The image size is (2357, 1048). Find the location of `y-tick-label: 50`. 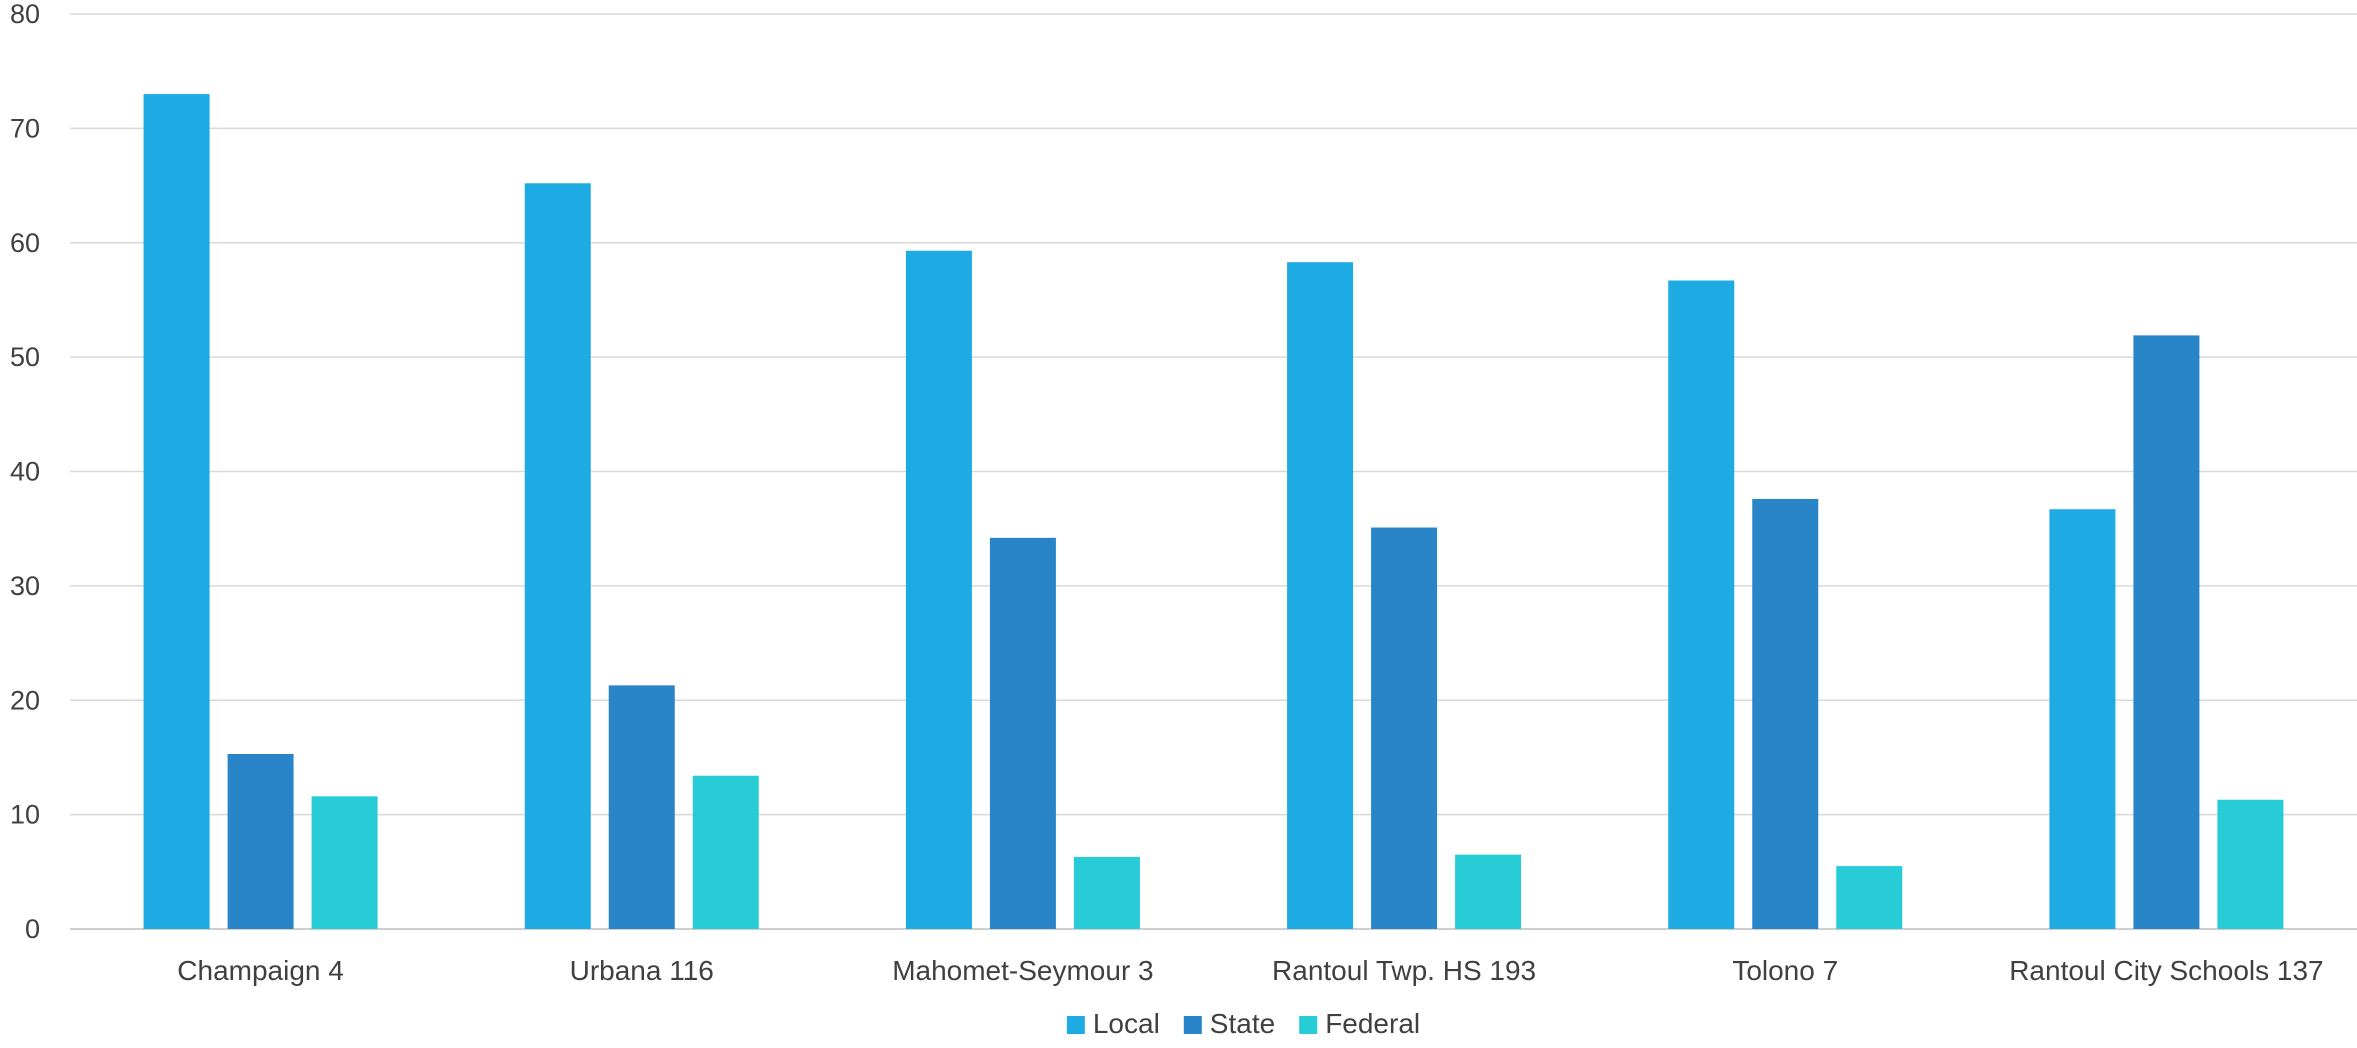

y-tick-label: 50 is located at coordinates (25, 357).